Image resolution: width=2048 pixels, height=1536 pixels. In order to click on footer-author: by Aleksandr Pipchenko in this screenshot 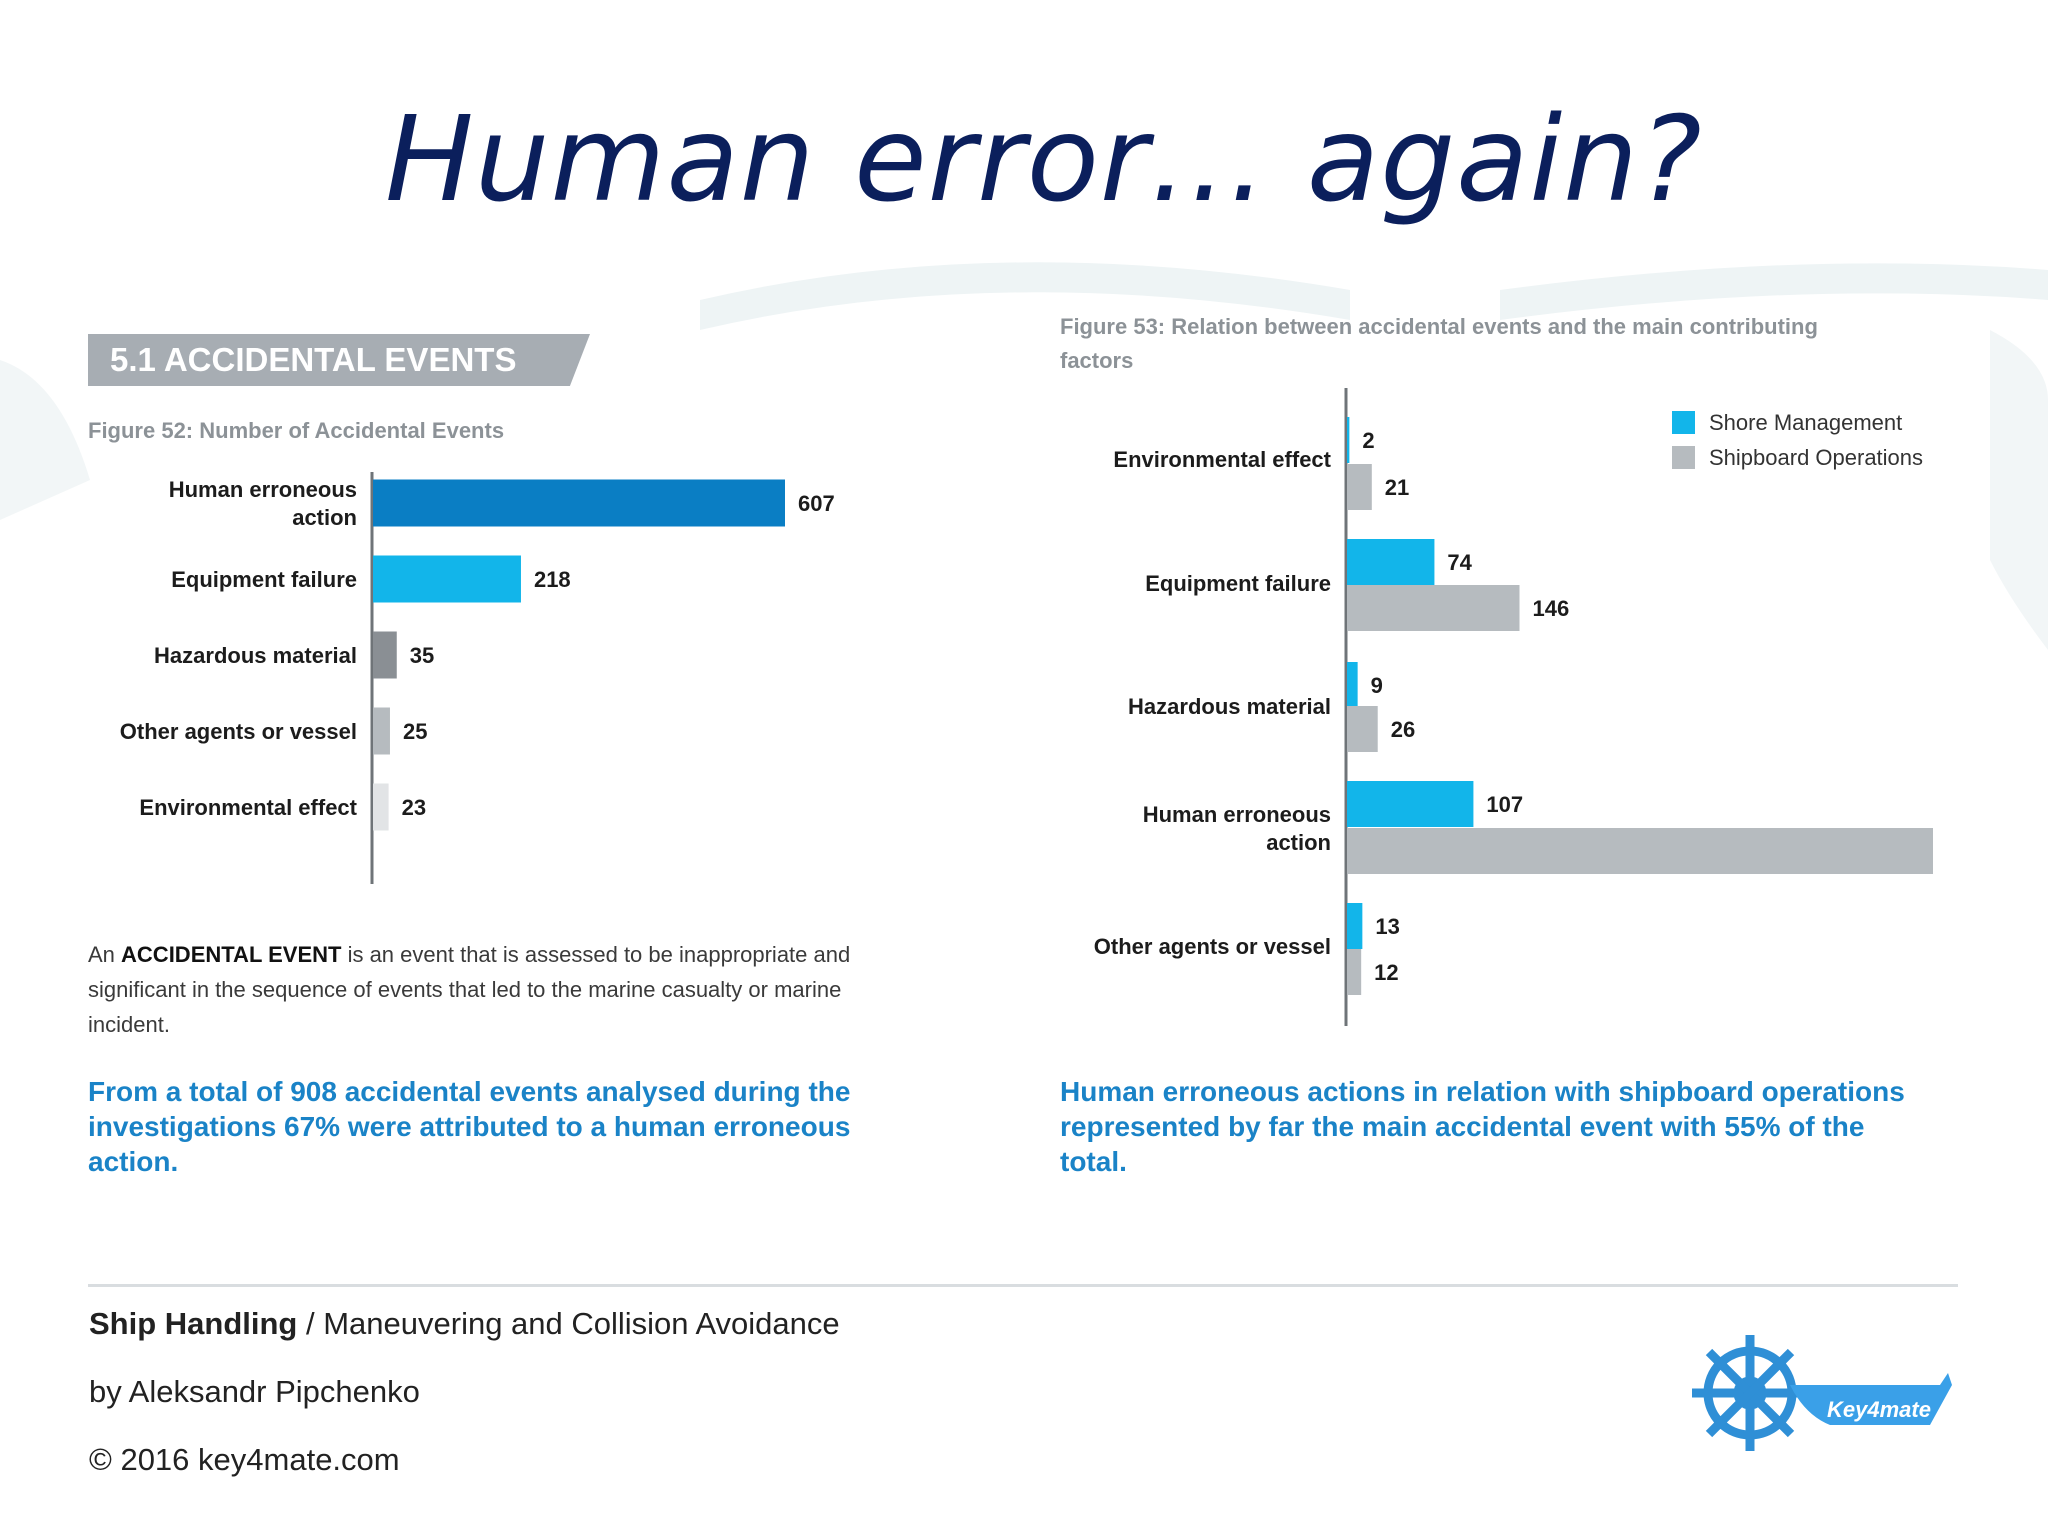, I will do `click(254, 1391)`.